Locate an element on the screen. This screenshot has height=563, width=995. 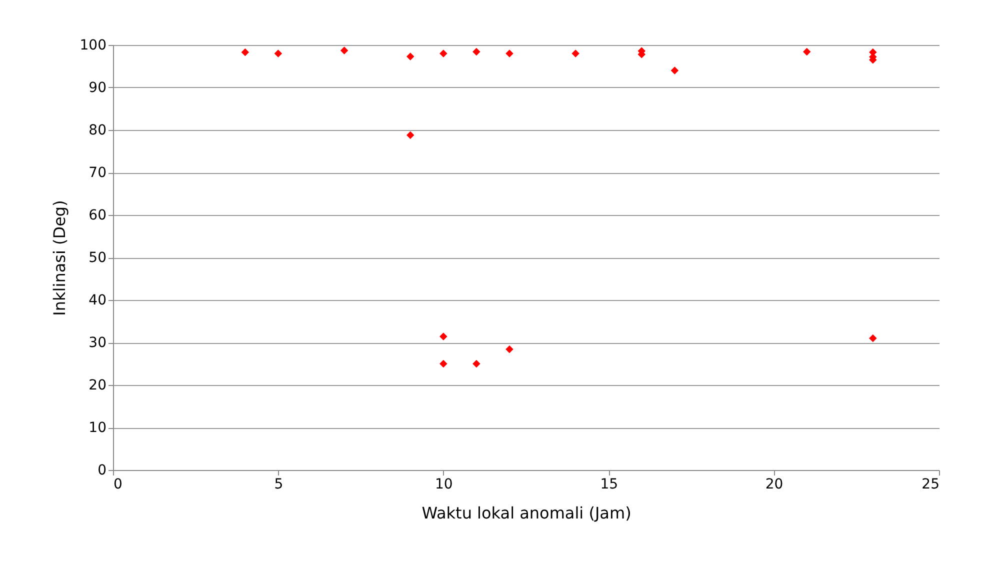
y-tick-label: 60 is located at coordinates (97, 216).